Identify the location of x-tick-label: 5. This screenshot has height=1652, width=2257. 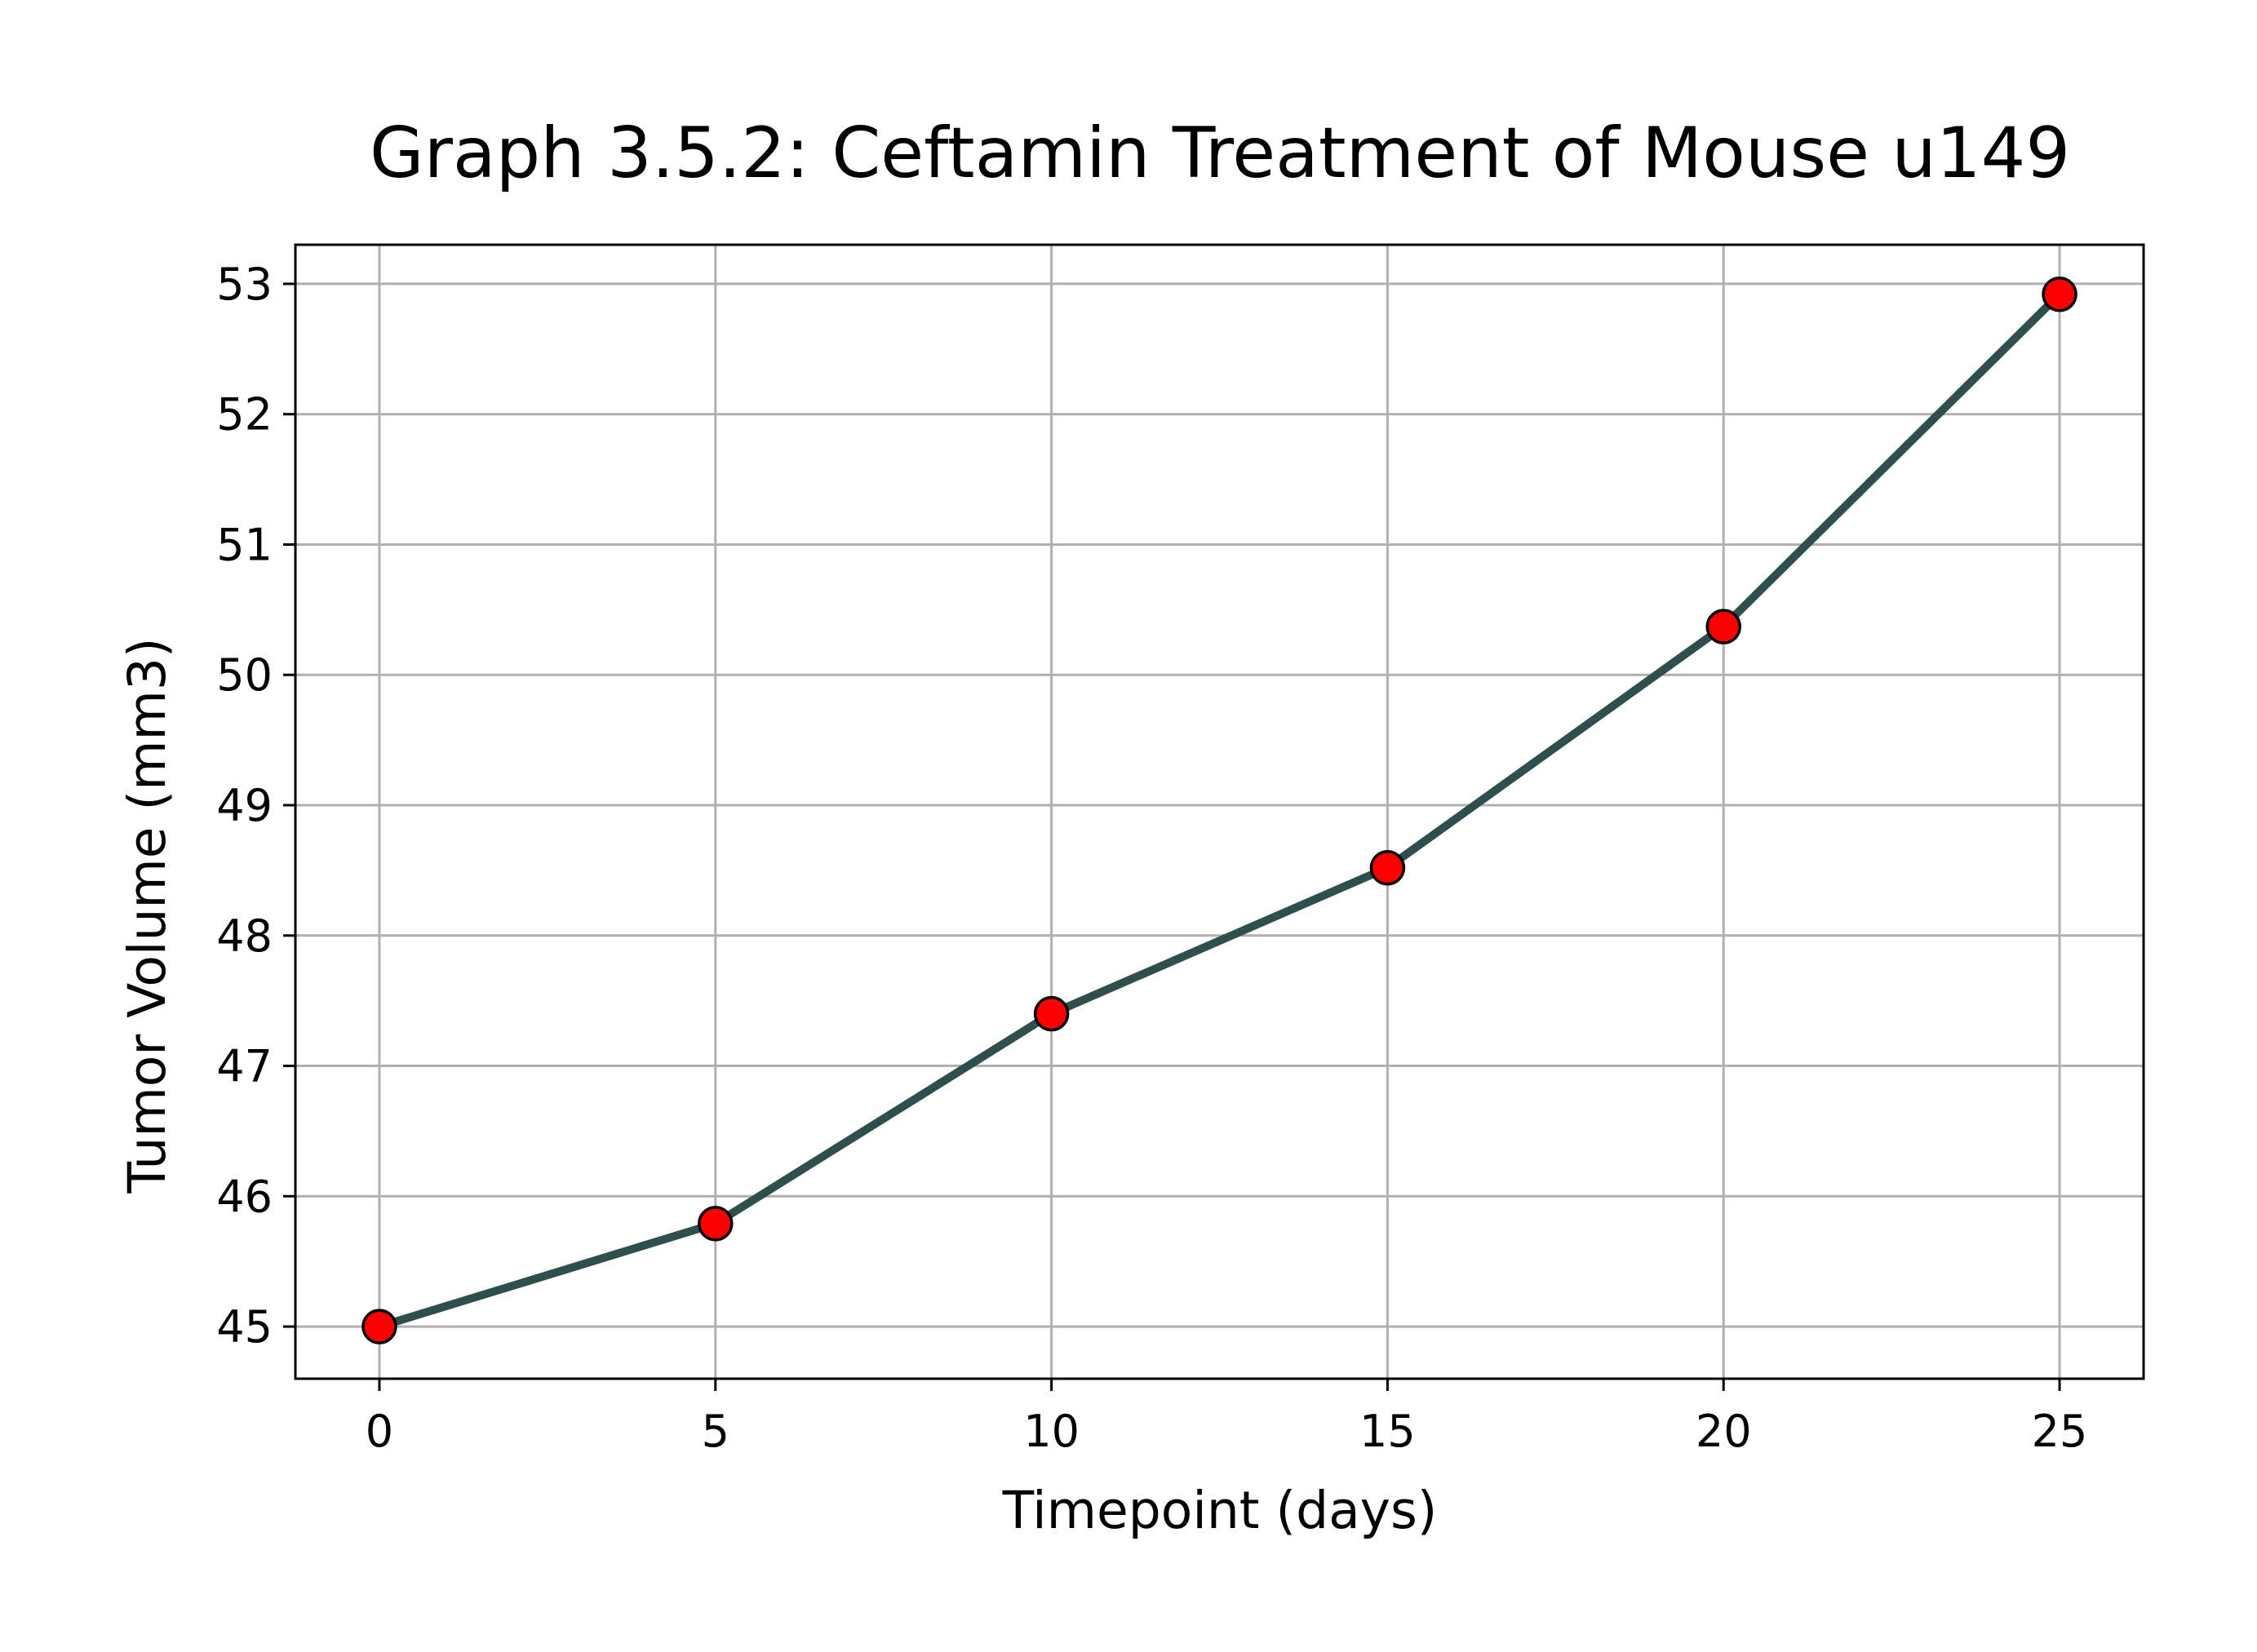
(715, 1431).